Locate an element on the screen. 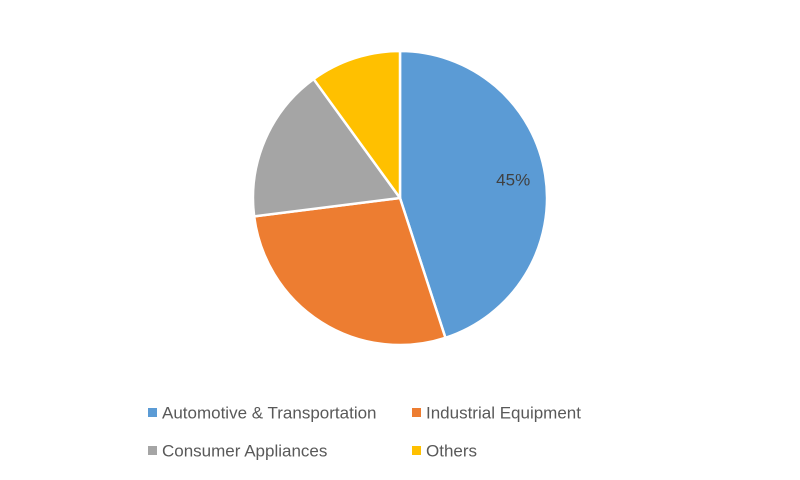 This screenshot has width=800, height=480. legend-label-consumer-appliances: Consumer Appliances is located at coordinates (244, 451).